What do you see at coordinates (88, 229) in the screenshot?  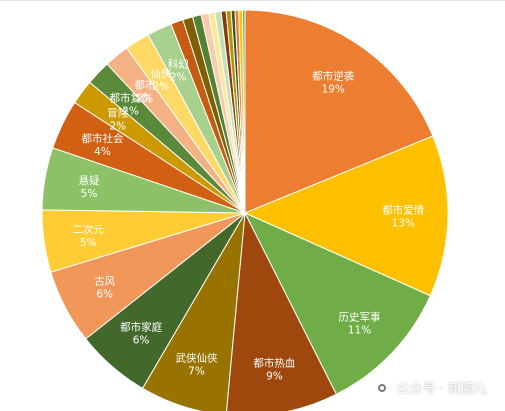 I see `slice-label-7: 二次元` at bounding box center [88, 229].